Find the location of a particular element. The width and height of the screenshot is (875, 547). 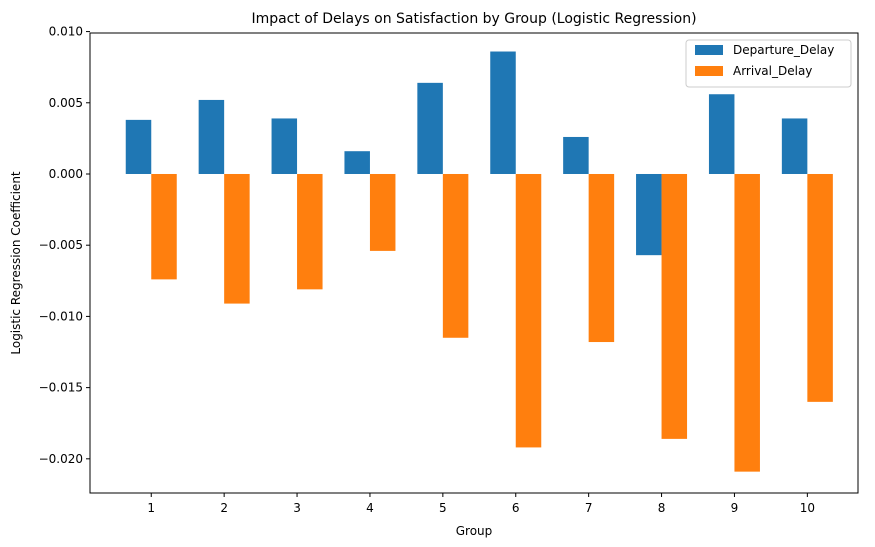

y-tick-label: 0.005 is located at coordinates (66, 103).